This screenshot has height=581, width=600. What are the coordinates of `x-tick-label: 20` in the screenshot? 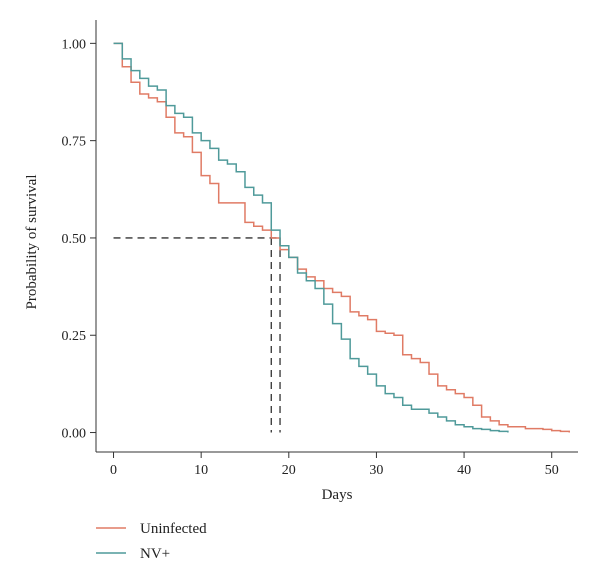 It's located at (289, 470).